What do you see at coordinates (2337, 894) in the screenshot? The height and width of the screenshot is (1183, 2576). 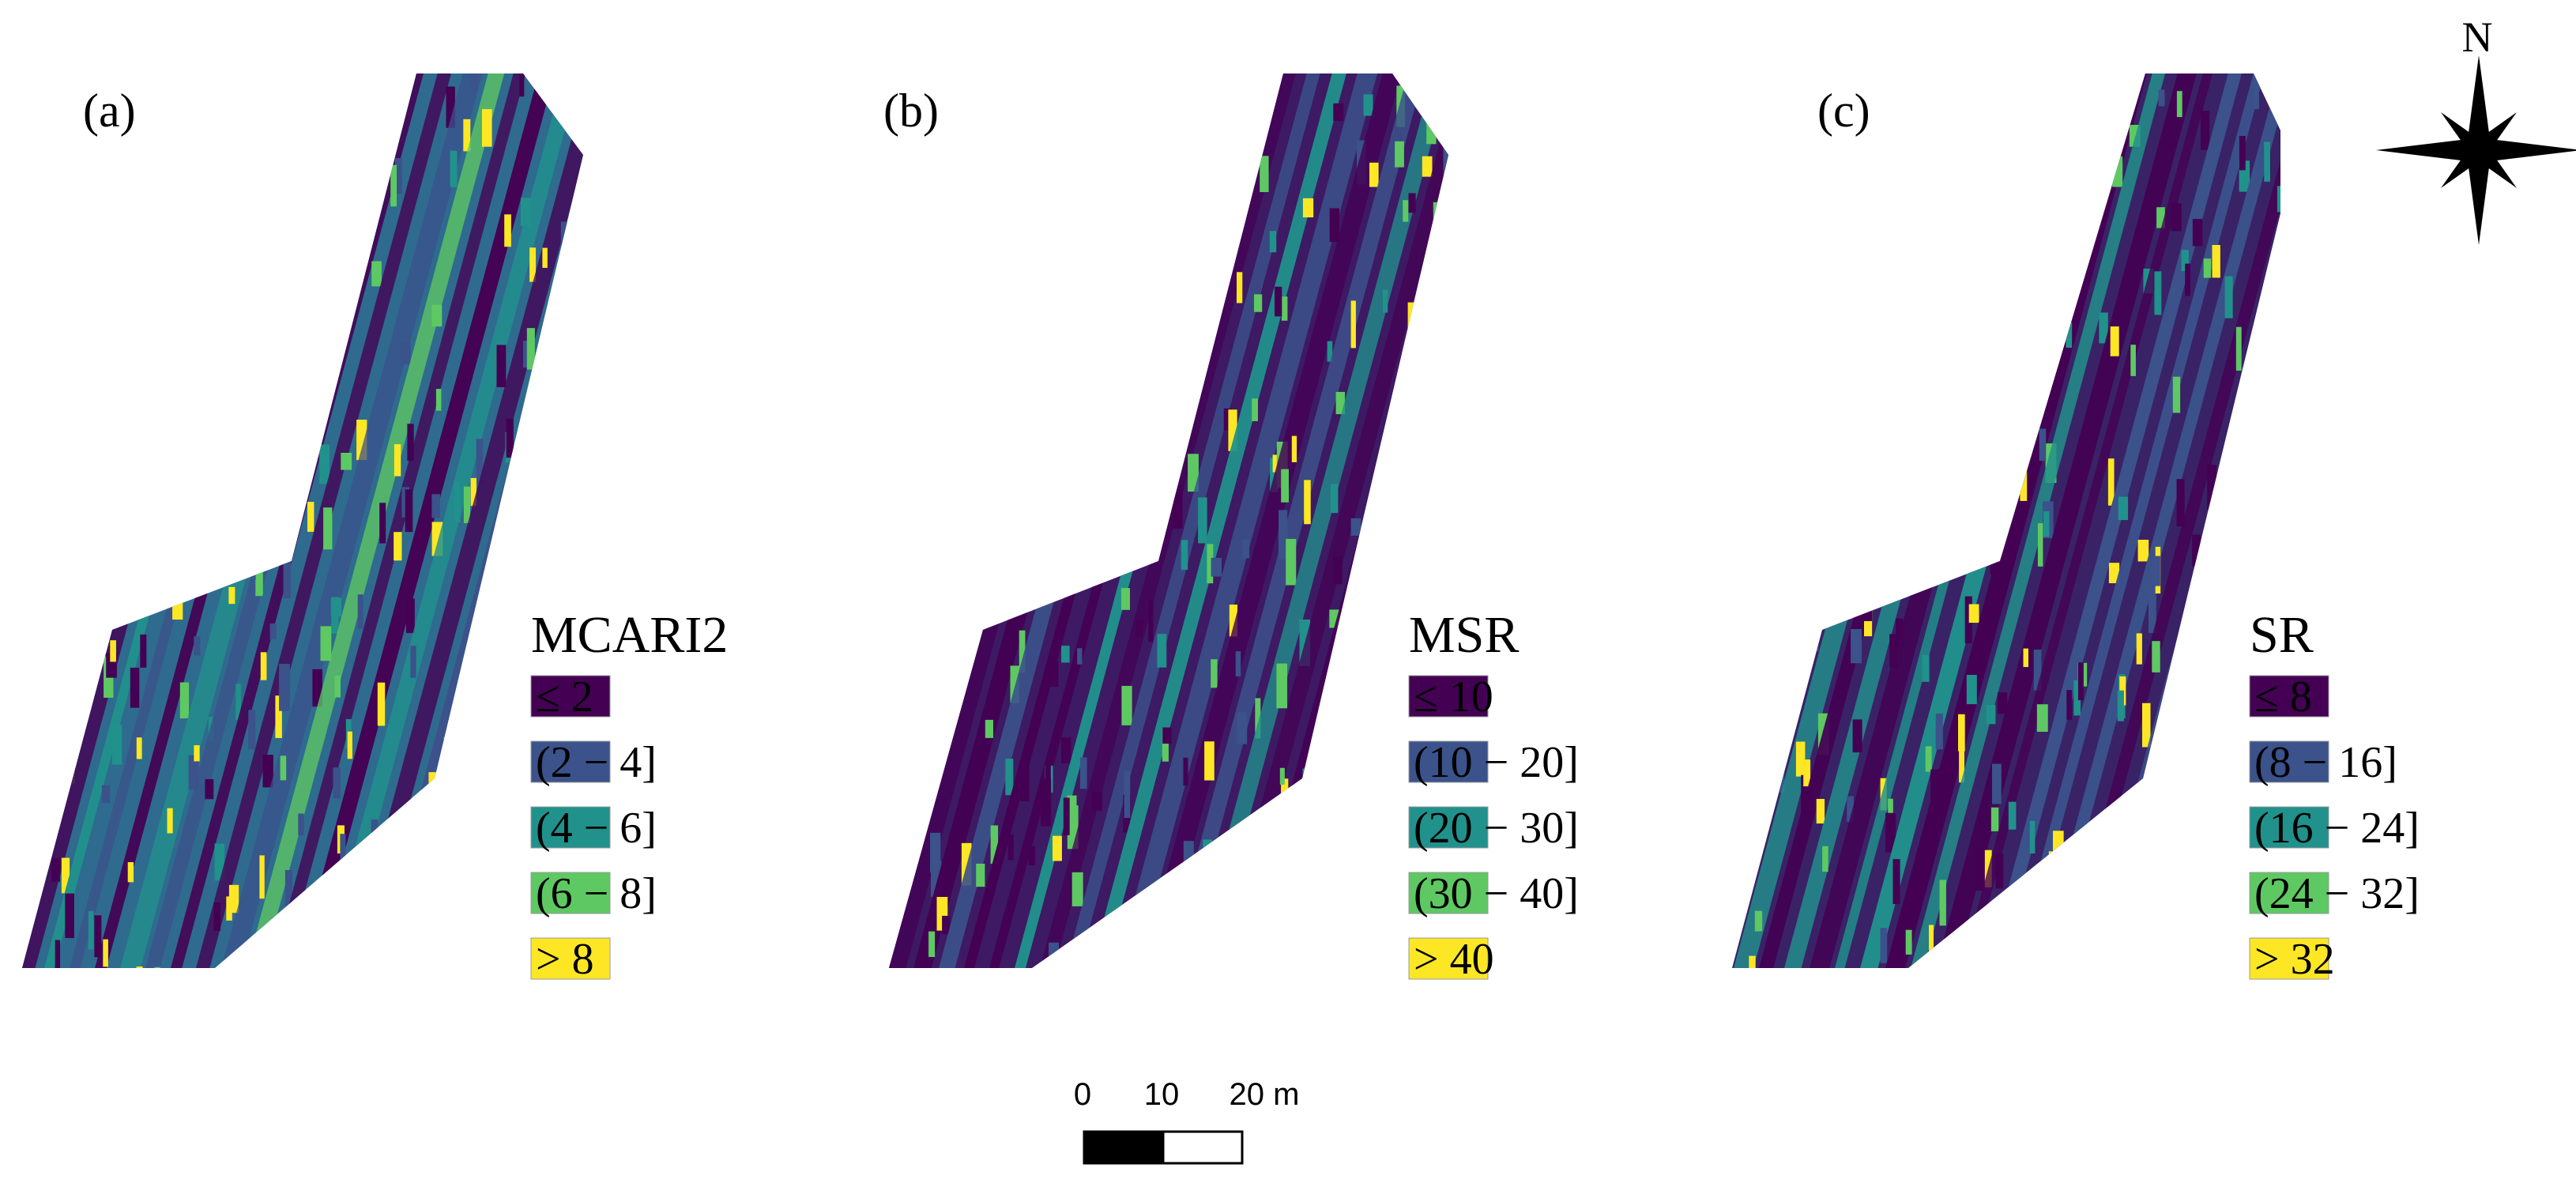 I see `legend-class-label: (24 − 32]` at bounding box center [2337, 894].